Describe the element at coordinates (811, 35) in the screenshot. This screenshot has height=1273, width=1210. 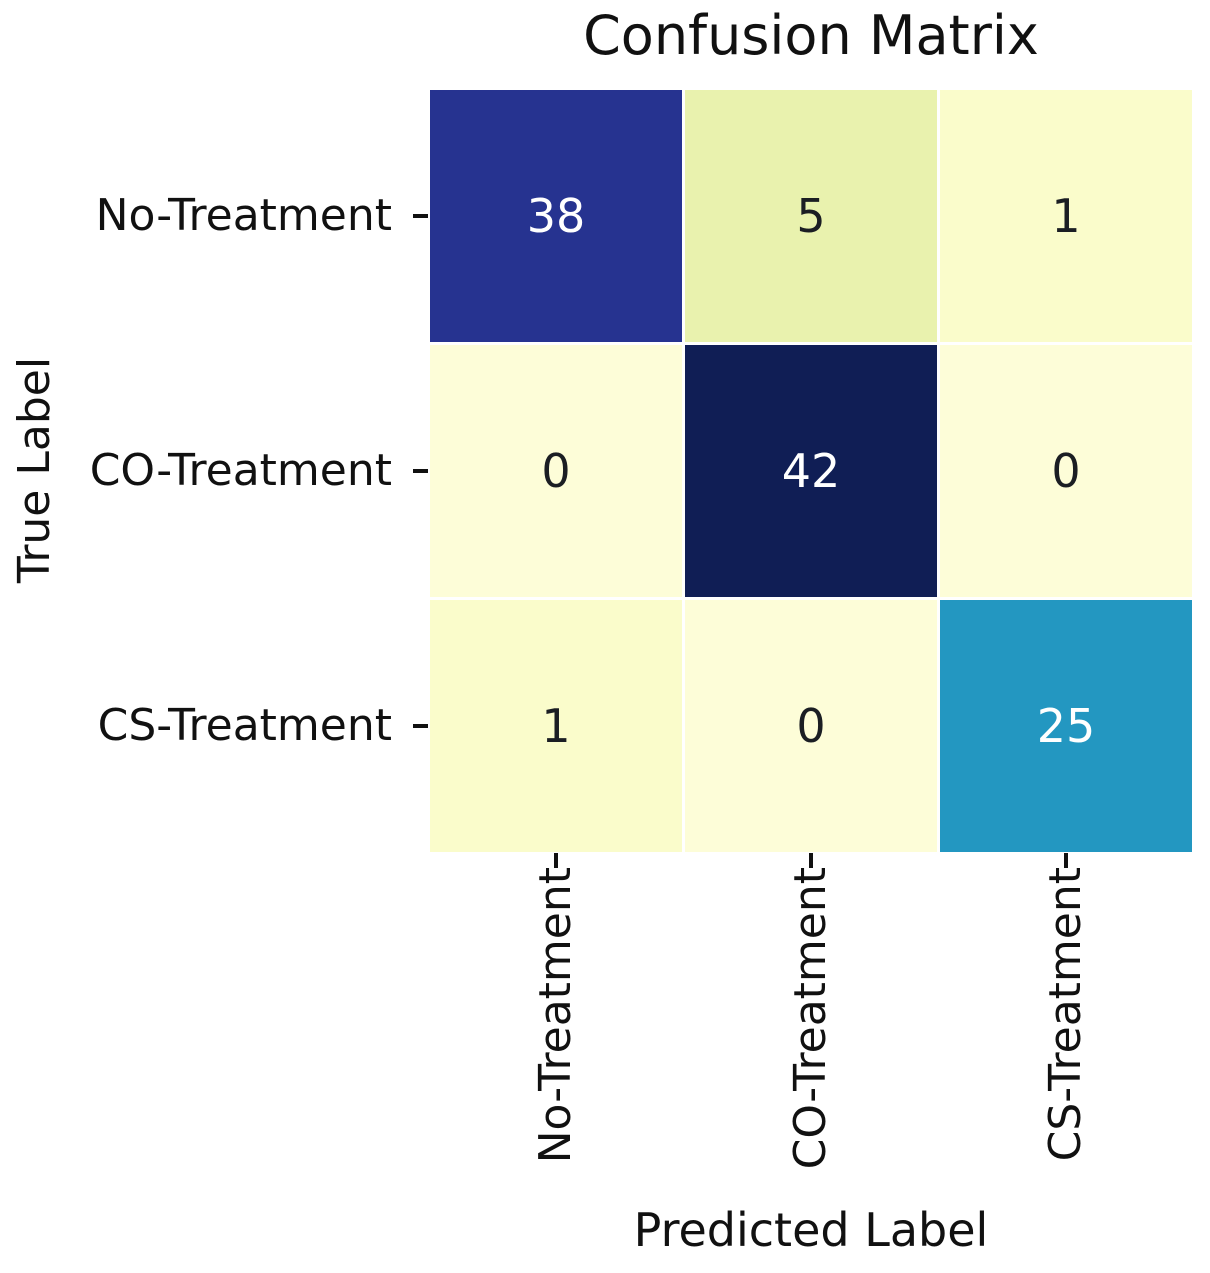
I see `chart-title: Confusion Matrix` at that location.